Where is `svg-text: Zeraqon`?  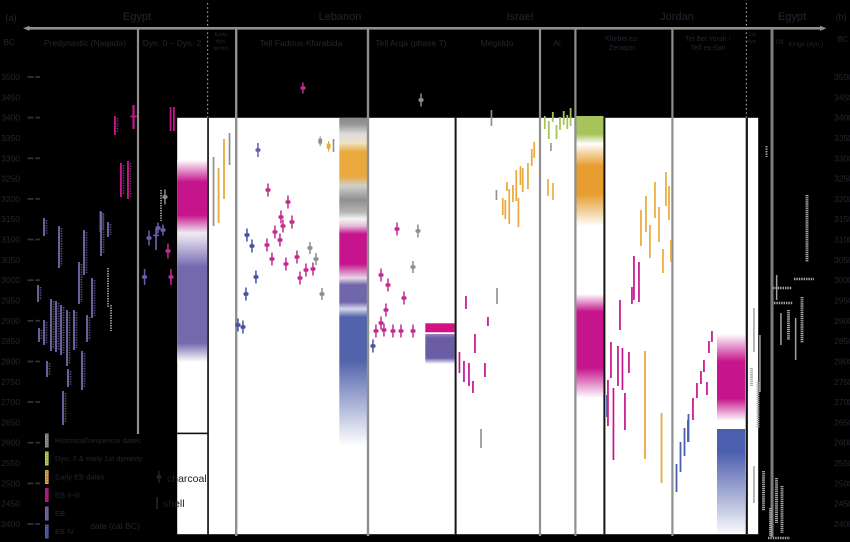
svg-text: Zeraqon is located at coordinates (622, 48).